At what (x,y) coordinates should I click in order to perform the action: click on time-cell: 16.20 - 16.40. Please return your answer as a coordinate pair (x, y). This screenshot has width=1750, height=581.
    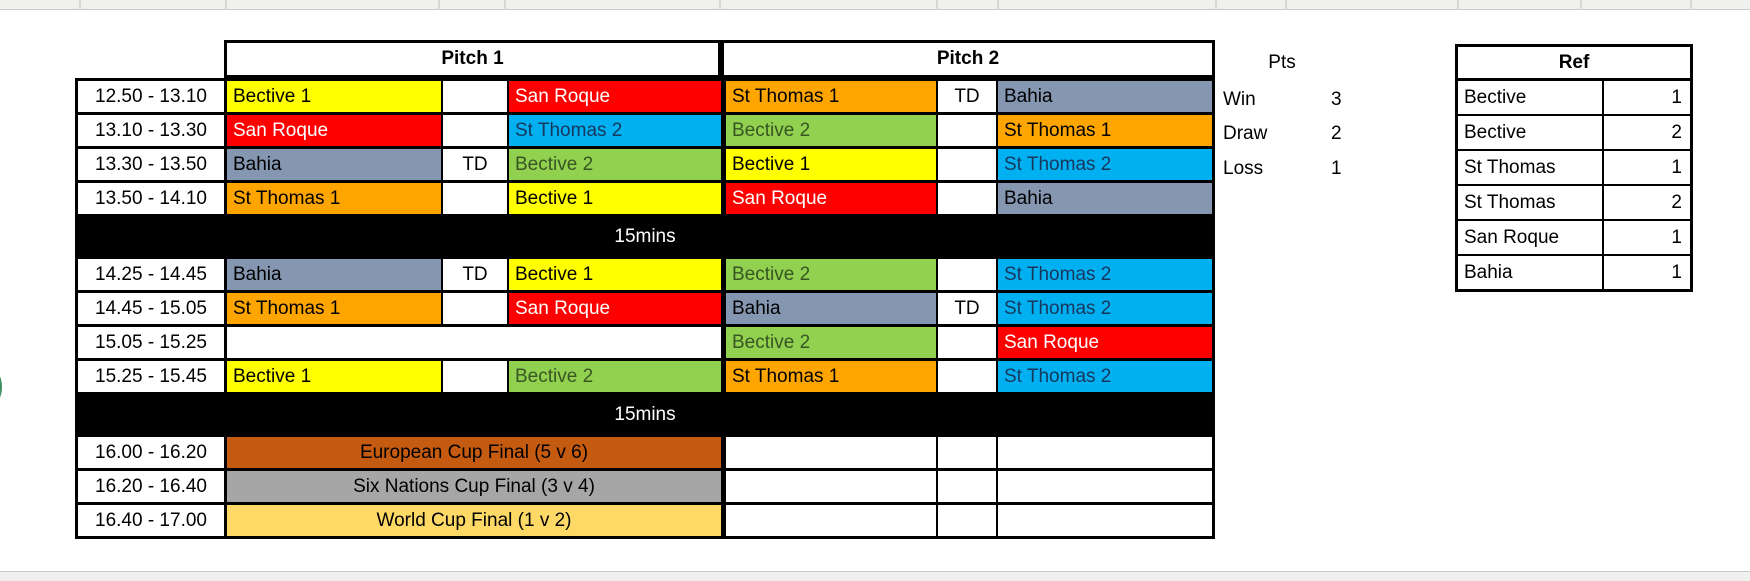
    Looking at the image, I should click on (151, 486).